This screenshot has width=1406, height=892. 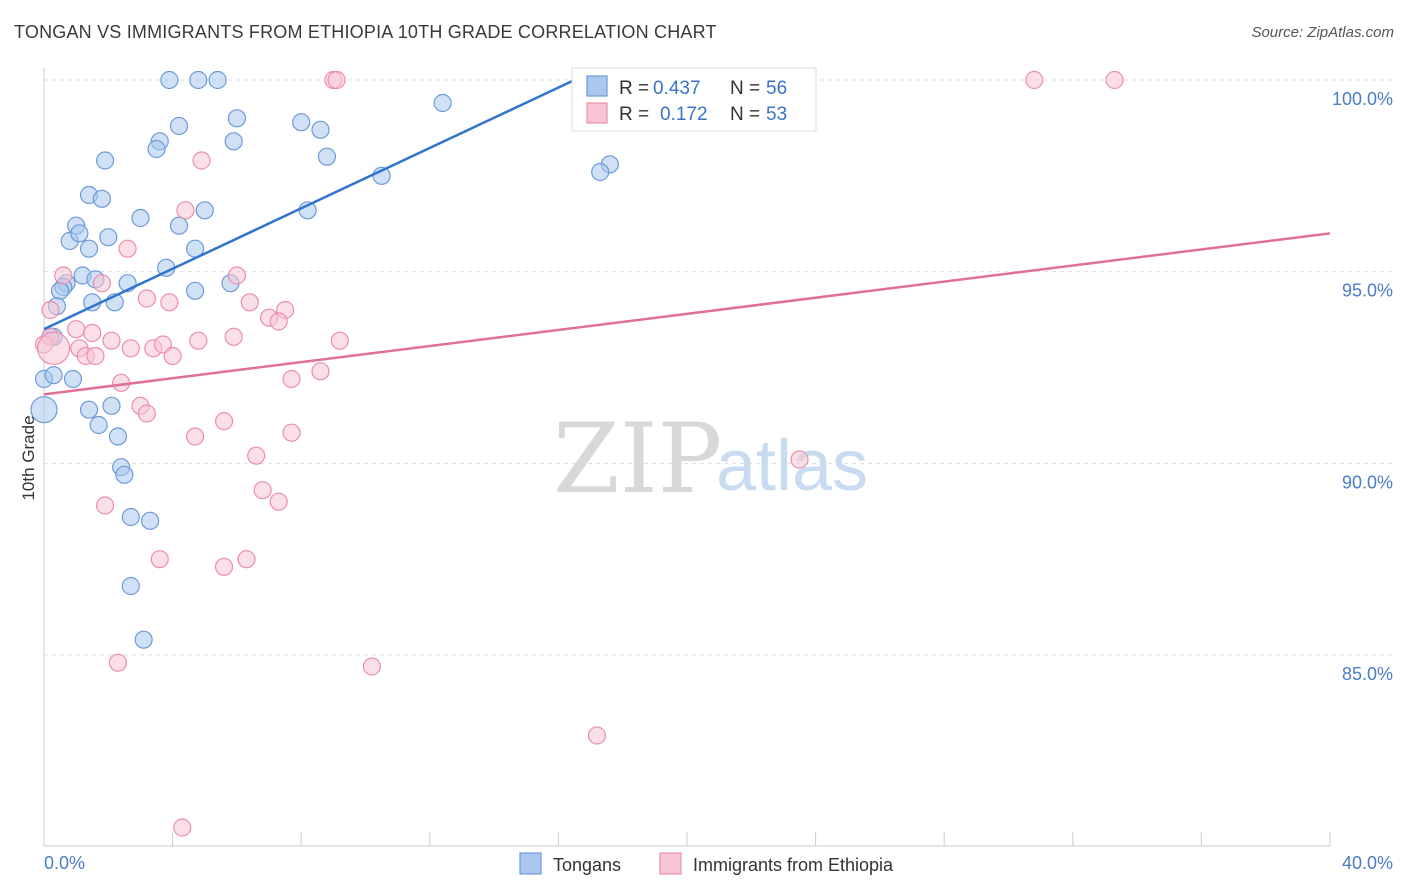 I want to click on x-ticks, so click(x=687, y=839).